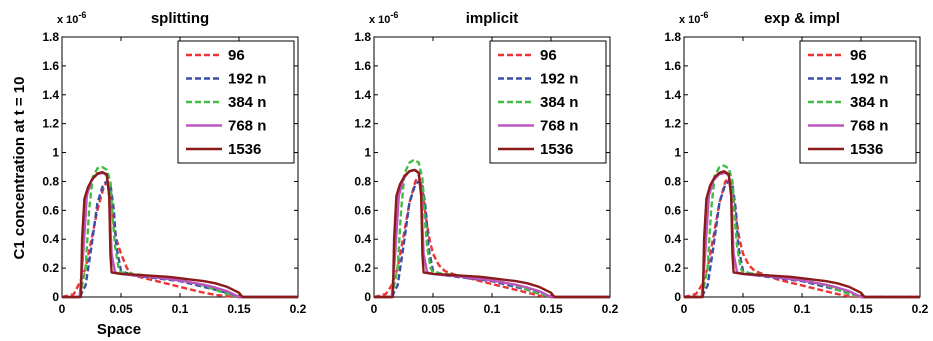  Describe the element at coordinates (802, 18) in the screenshot. I see `chart-title: exp & impl` at that location.